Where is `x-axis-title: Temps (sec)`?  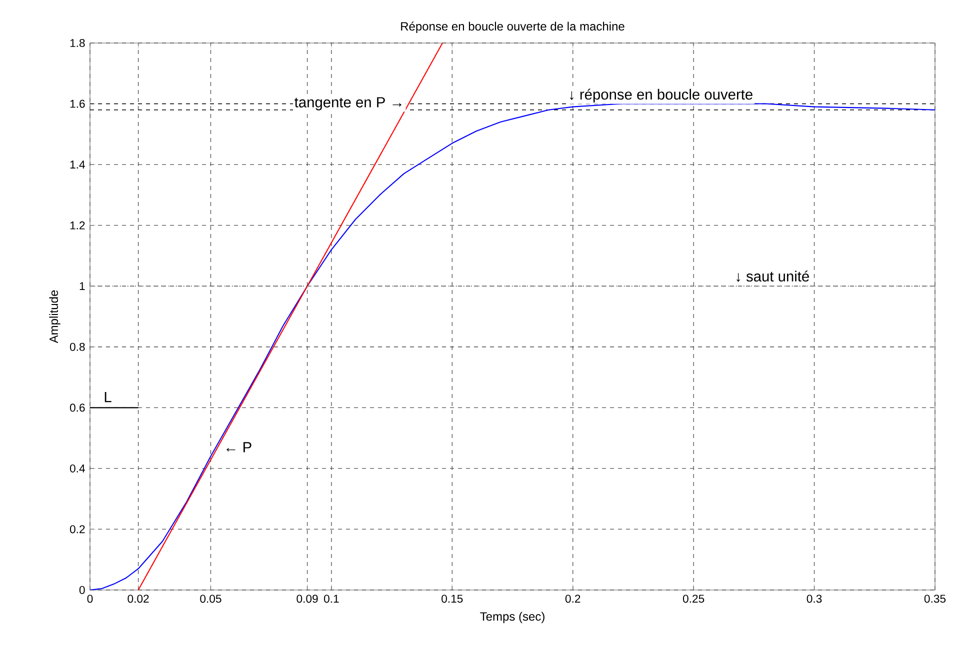 x-axis-title: Temps (sec) is located at coordinates (512, 618).